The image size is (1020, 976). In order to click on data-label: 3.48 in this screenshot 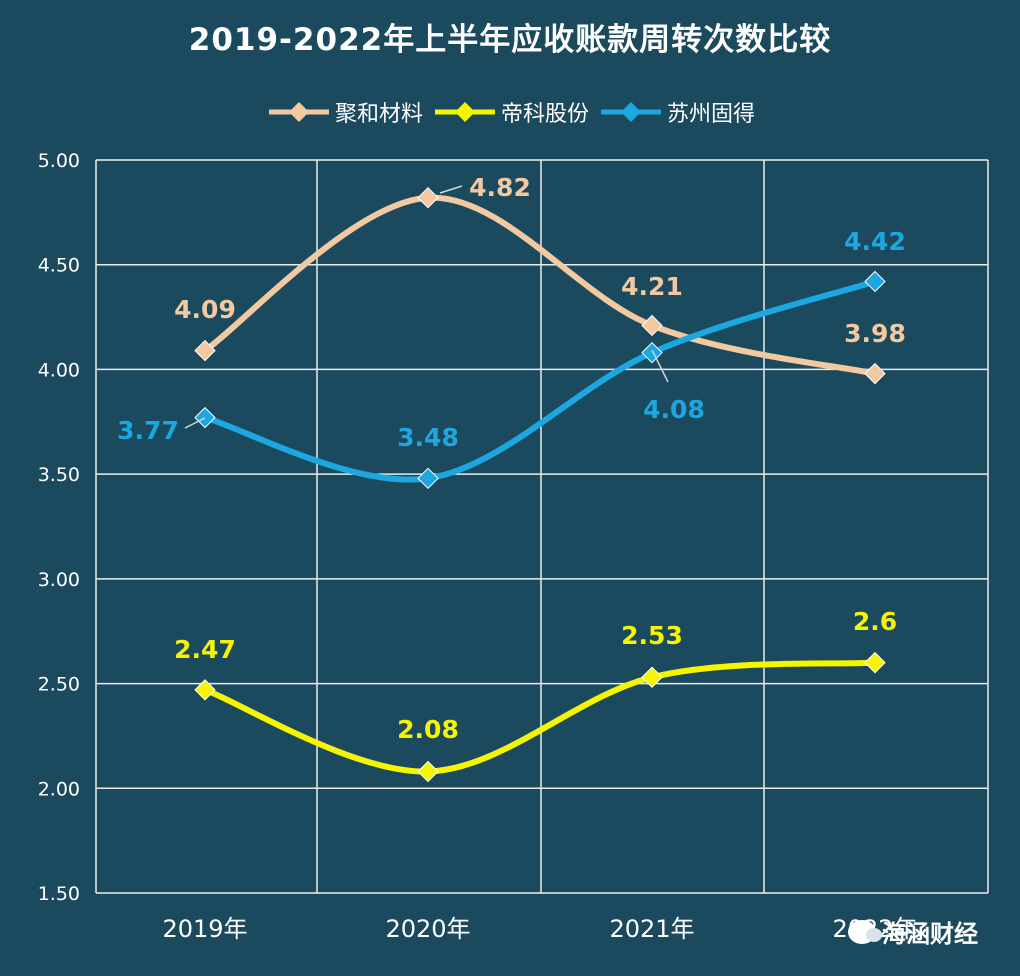, I will do `click(428, 437)`.